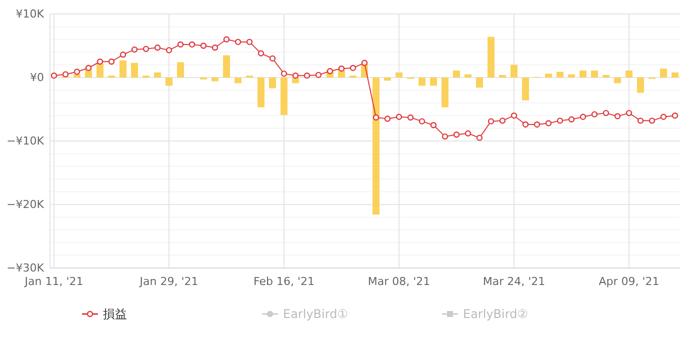  Describe the element at coordinates (399, 281) in the screenshot. I see `x-tick-label: Mar 08, '21` at that location.